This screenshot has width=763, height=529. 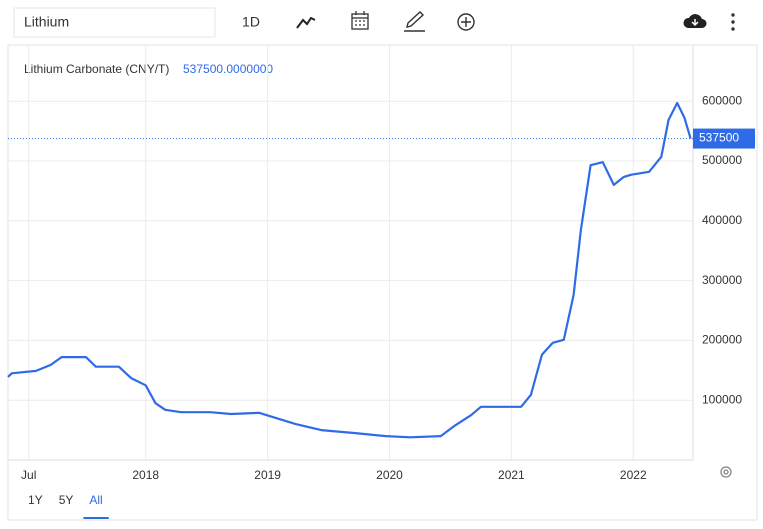 I want to click on draw-icon, so click(x=414, y=21).